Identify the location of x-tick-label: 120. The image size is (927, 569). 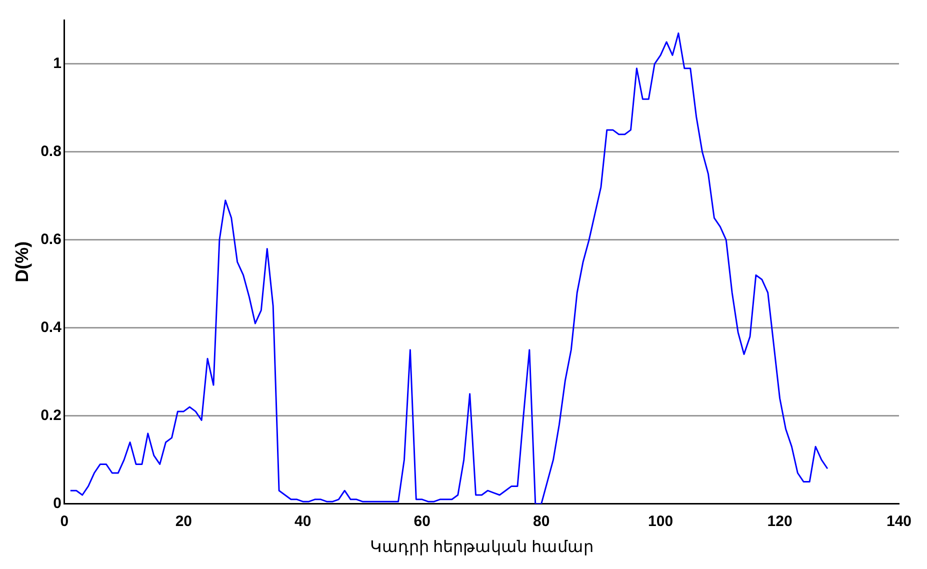
(779, 521).